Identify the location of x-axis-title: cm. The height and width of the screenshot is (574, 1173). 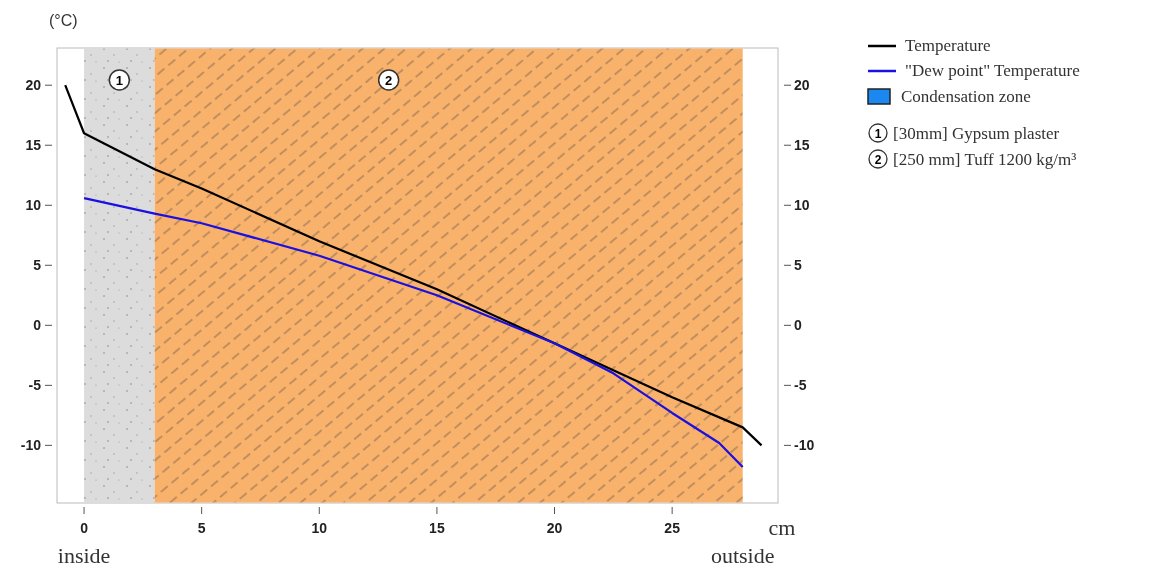
(782, 527).